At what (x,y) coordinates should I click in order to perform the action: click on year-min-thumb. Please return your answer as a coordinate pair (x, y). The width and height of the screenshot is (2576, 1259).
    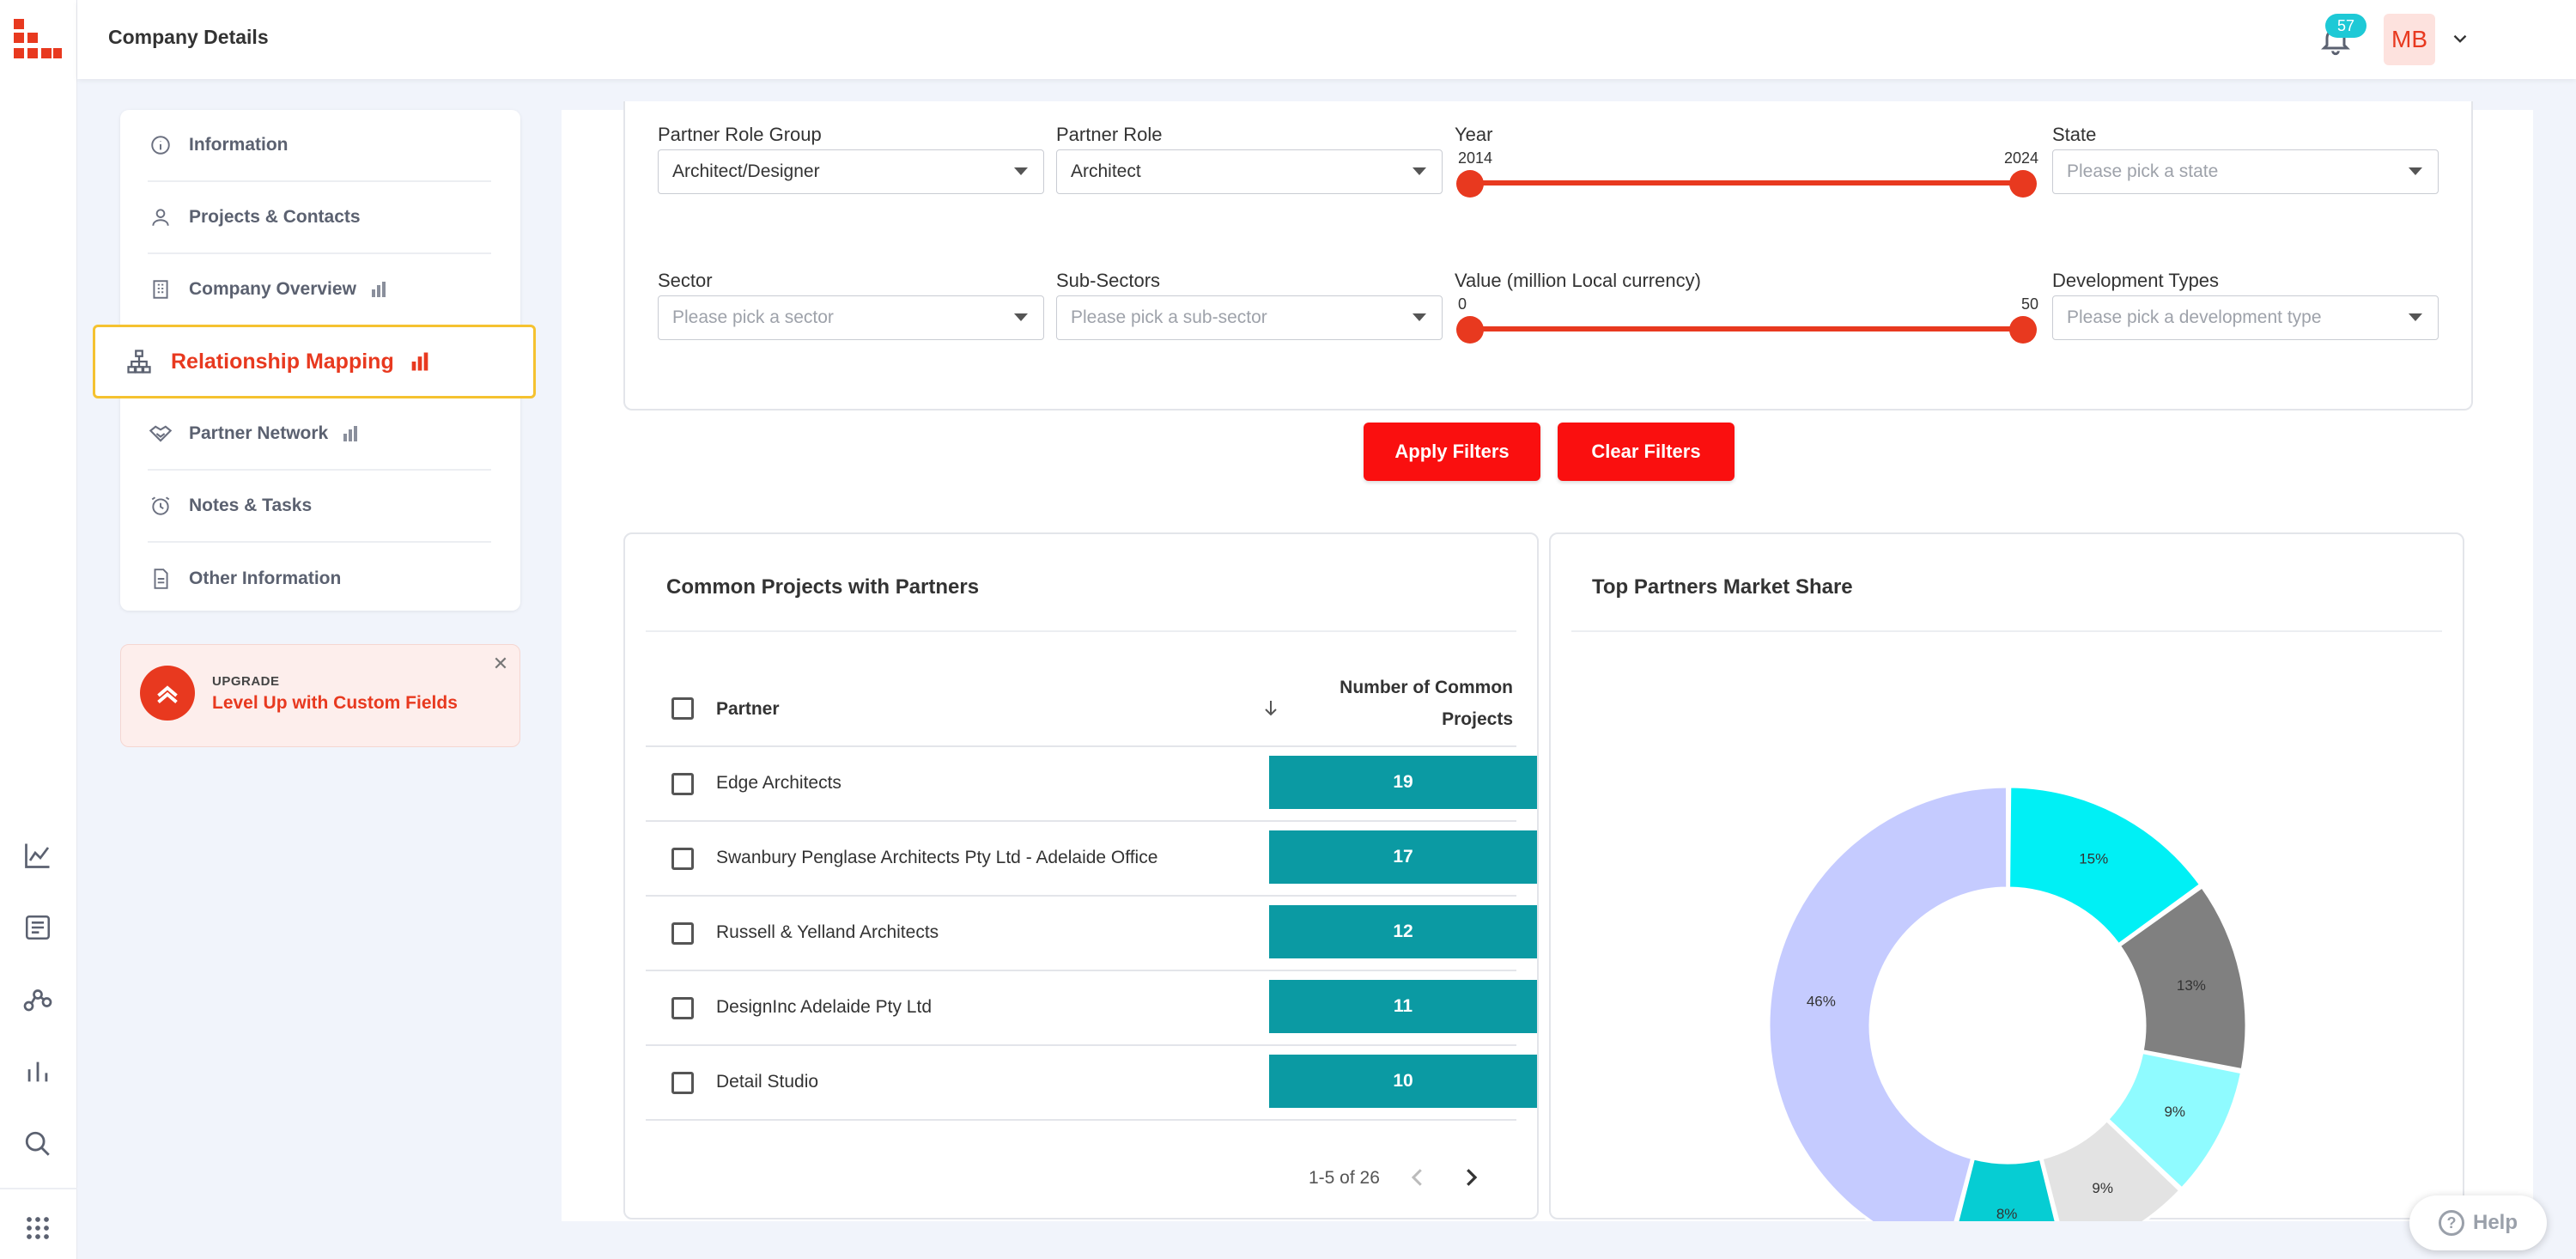
    Looking at the image, I should click on (1470, 184).